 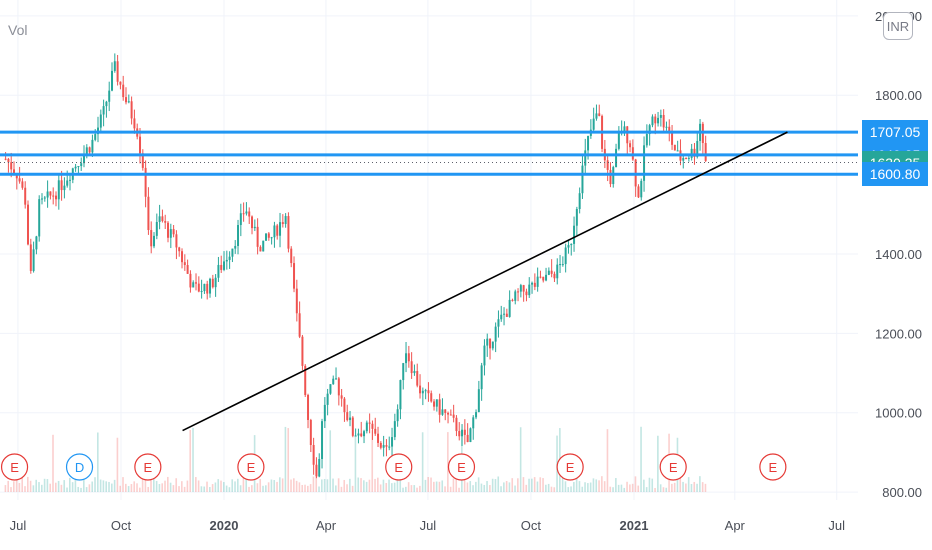 What do you see at coordinates (121, 525) in the screenshot?
I see `x-tick-label: Oct` at bounding box center [121, 525].